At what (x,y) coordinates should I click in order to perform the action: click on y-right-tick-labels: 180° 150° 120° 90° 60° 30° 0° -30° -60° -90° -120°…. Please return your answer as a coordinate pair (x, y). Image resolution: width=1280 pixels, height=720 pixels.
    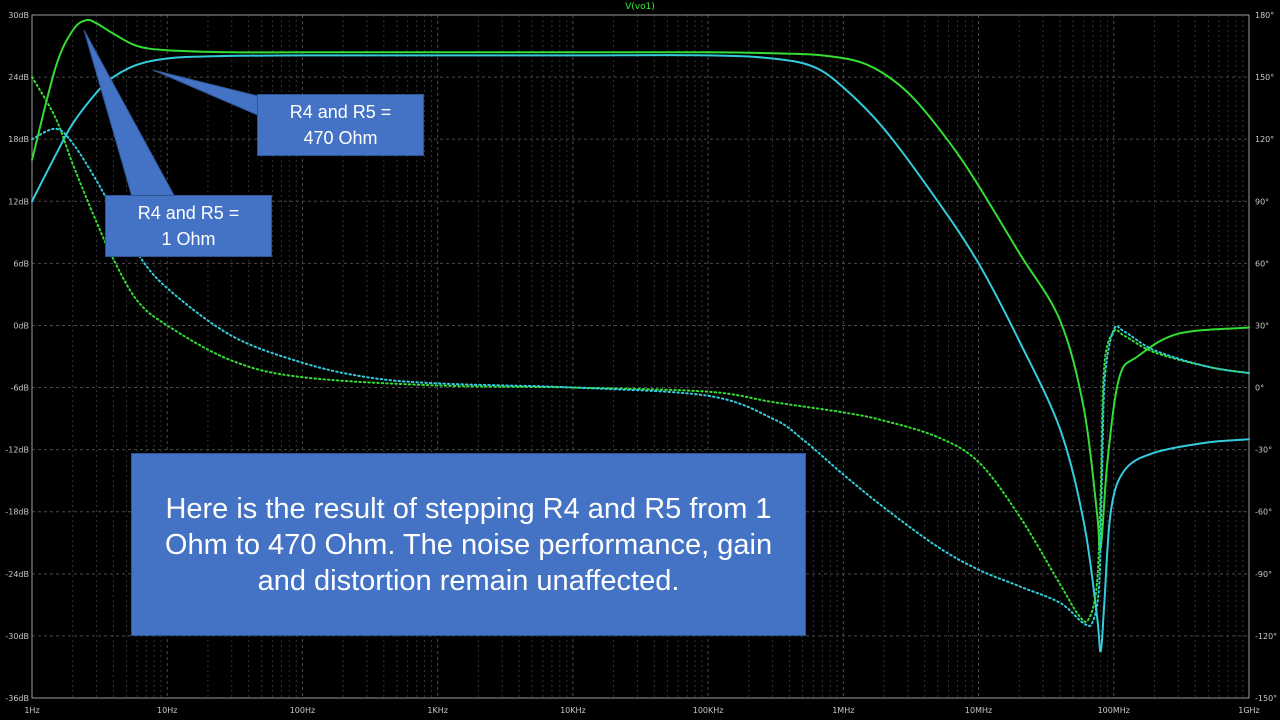
    Looking at the image, I should click on (1266, 357).